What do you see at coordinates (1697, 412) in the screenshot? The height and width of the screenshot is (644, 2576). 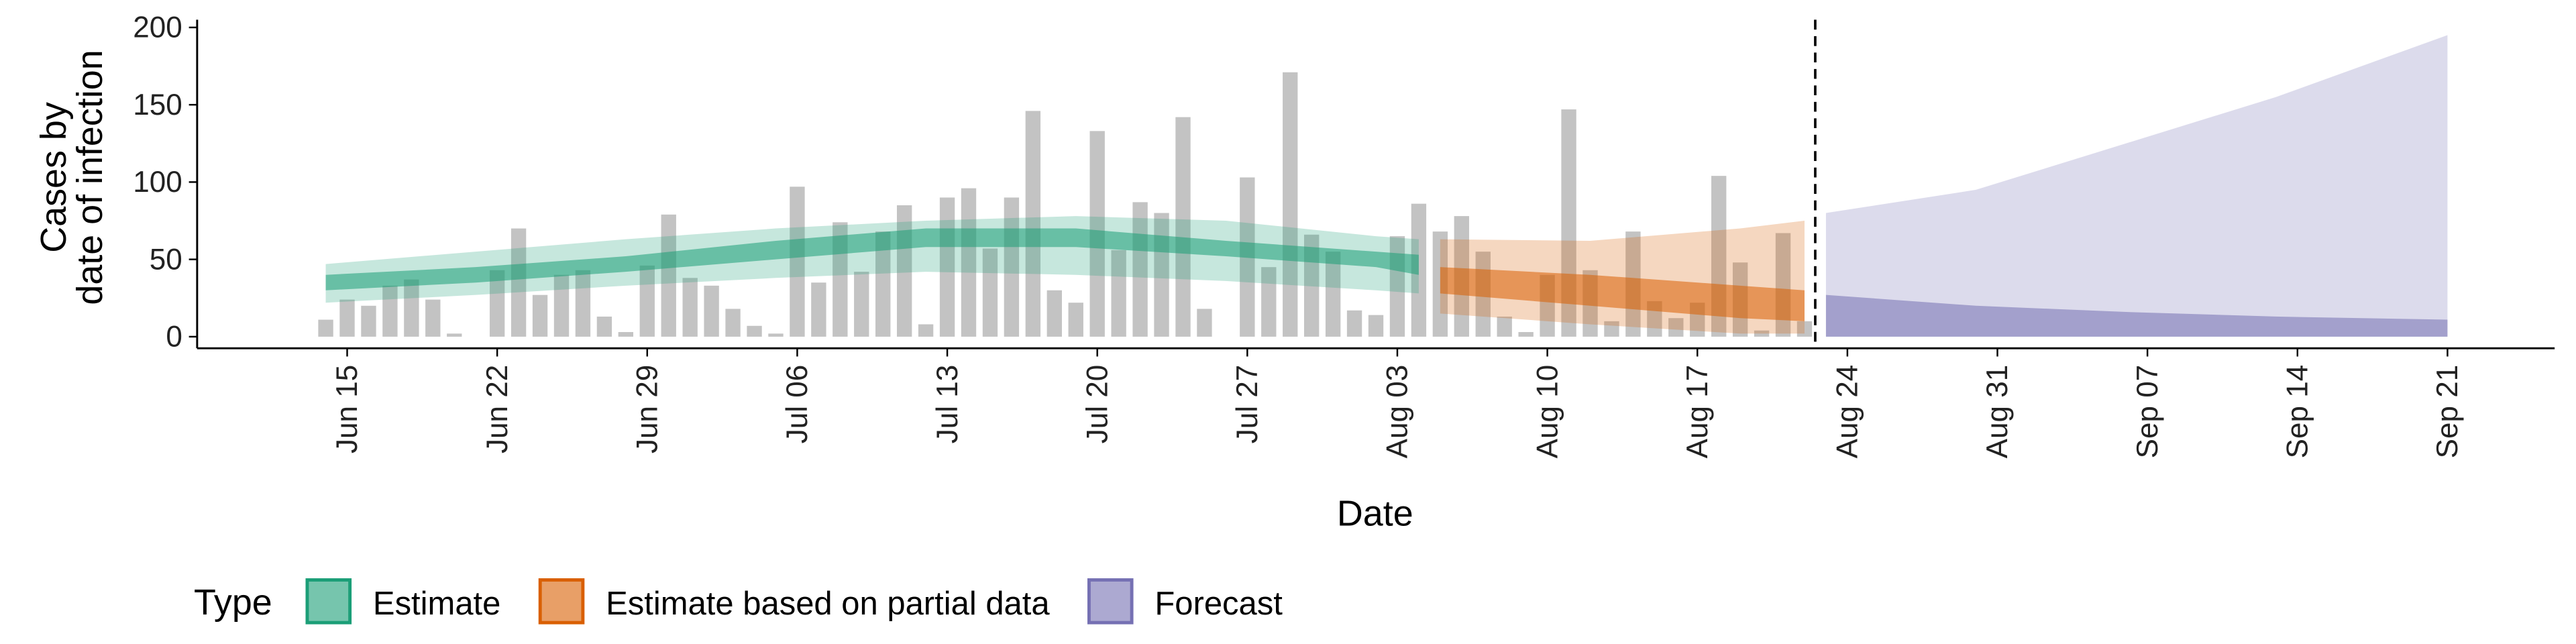 I see `x-tick-label: Aug 17` at bounding box center [1697, 412].